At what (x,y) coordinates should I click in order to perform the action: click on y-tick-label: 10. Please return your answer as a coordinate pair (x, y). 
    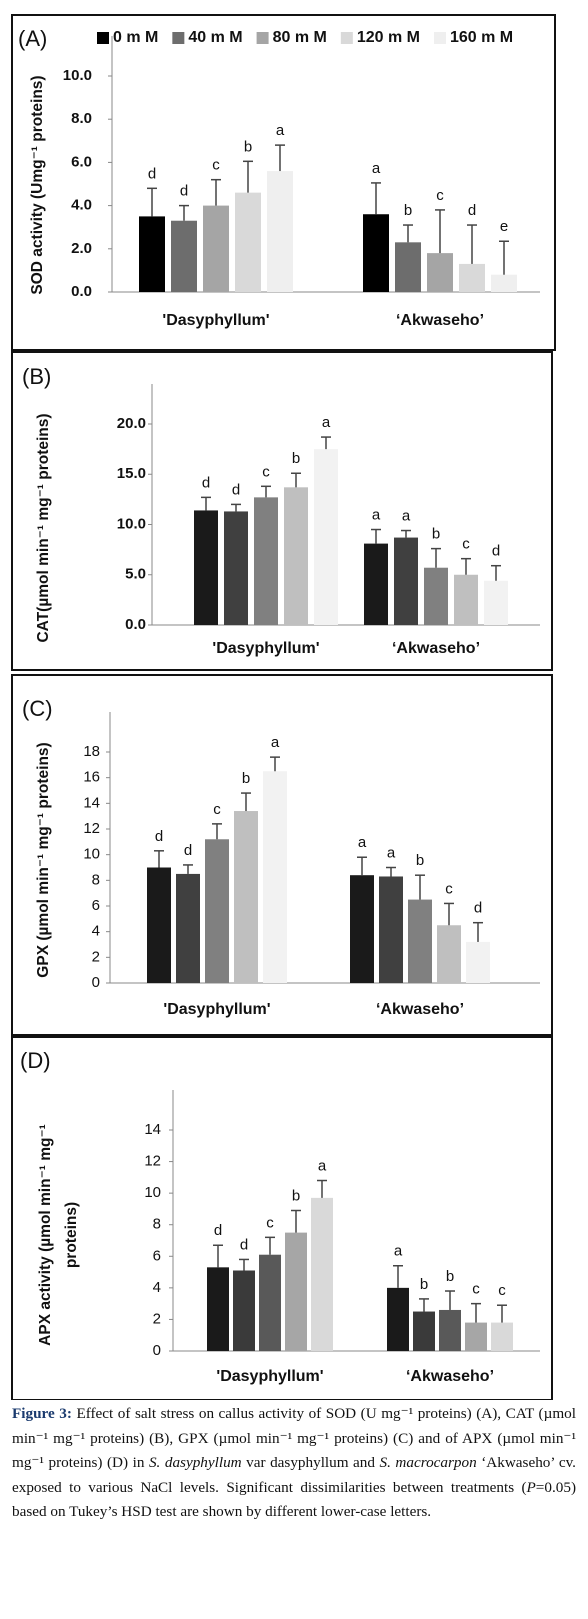
    Looking at the image, I should click on (91, 854).